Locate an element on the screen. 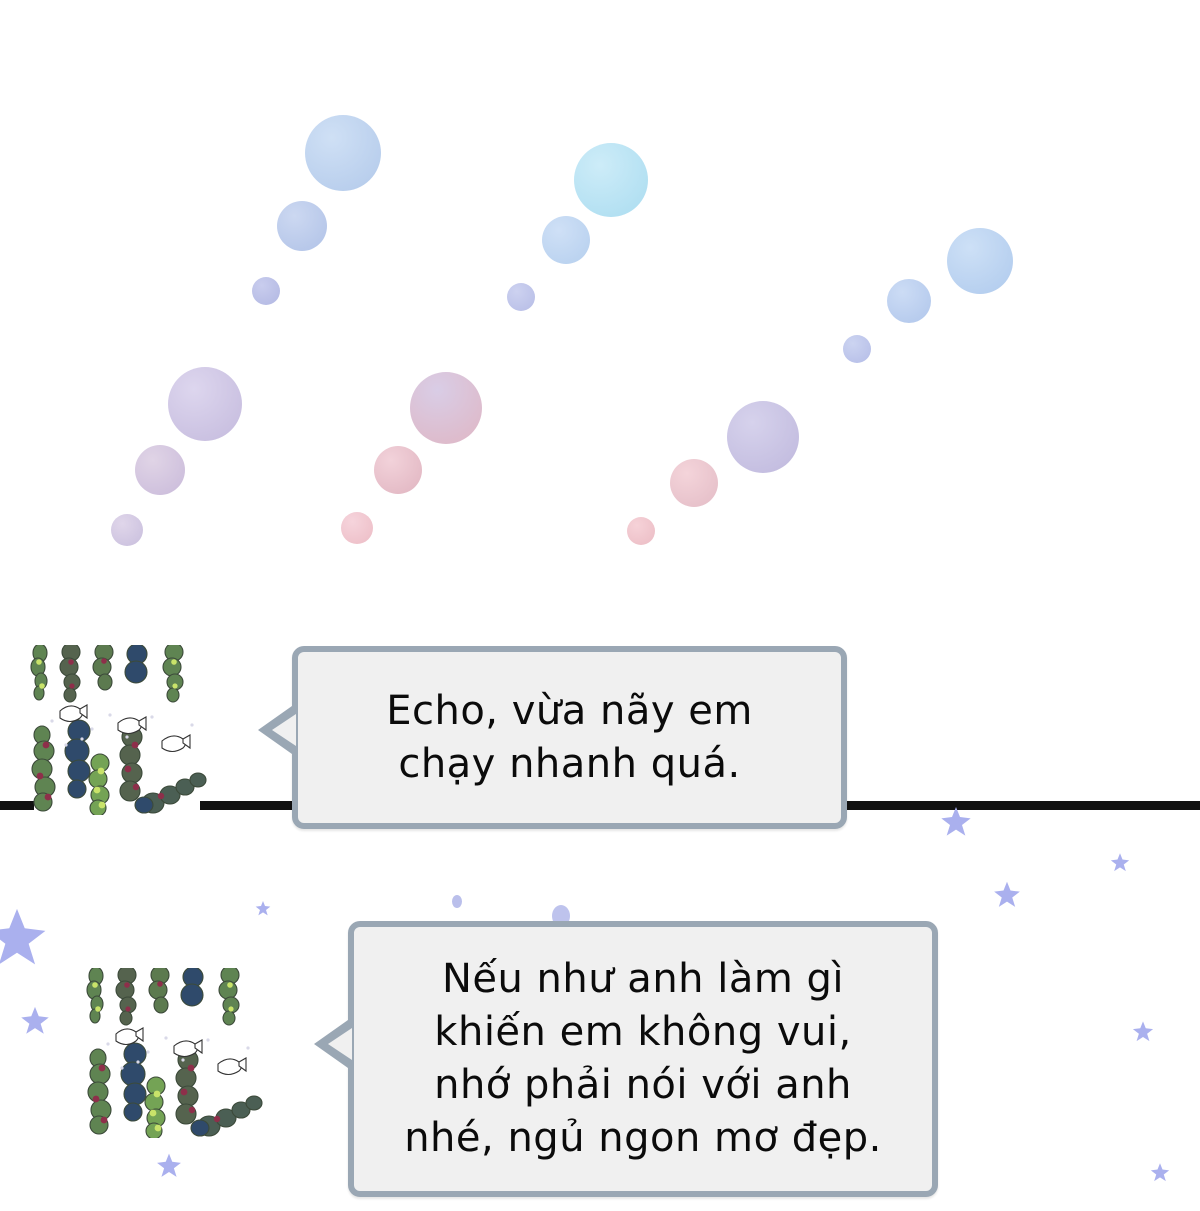  speech-bubble-1: Echo, vừa nãy em chạy nhanh quá. is located at coordinates (569, 737).